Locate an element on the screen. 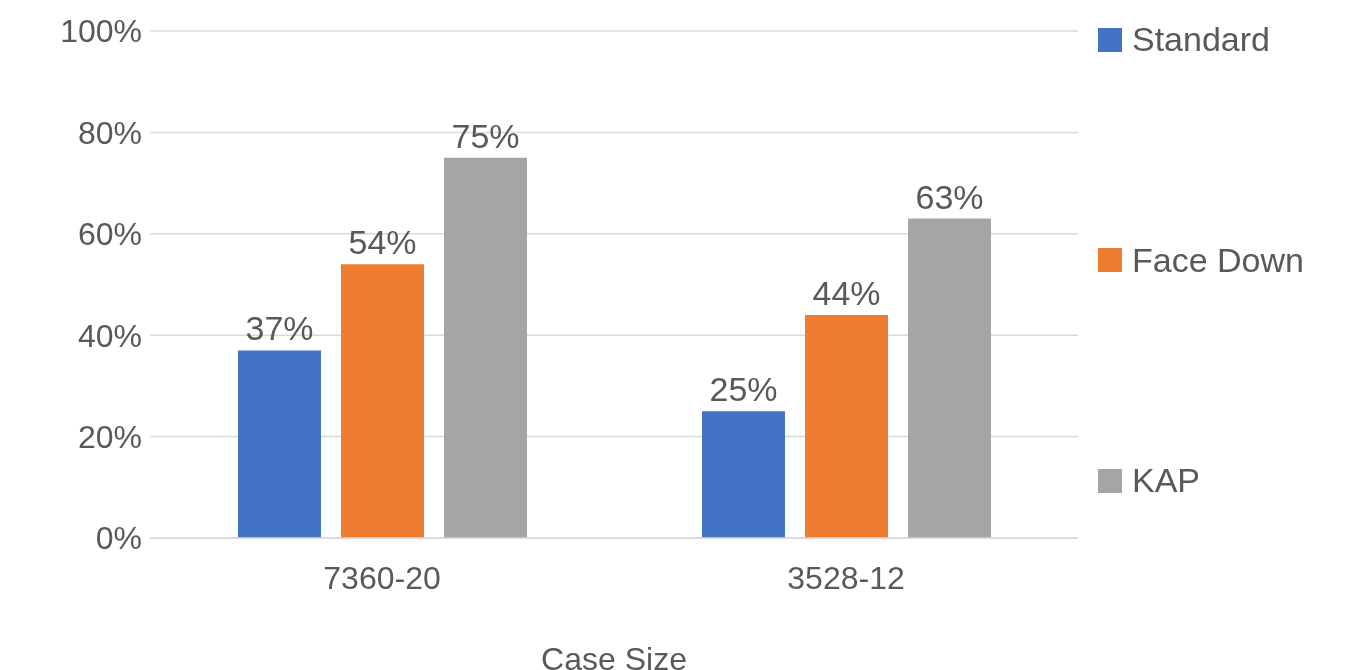  data-label: 63% is located at coordinates (949, 196).